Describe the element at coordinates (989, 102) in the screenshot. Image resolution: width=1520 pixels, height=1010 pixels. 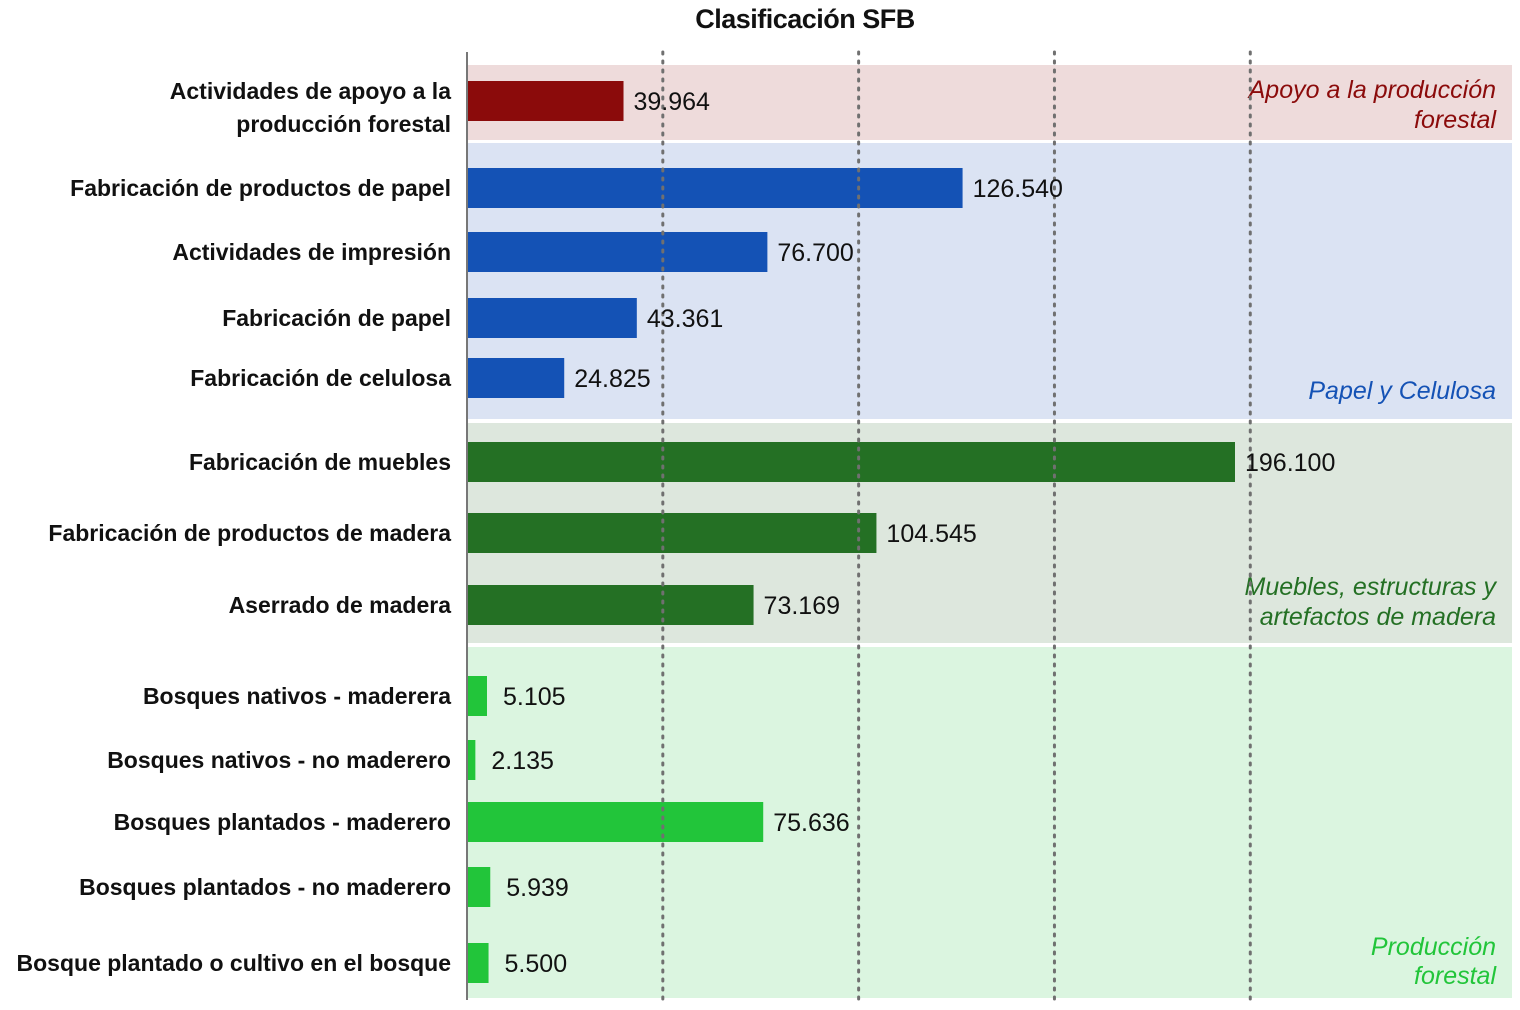
I see `group-band` at that location.